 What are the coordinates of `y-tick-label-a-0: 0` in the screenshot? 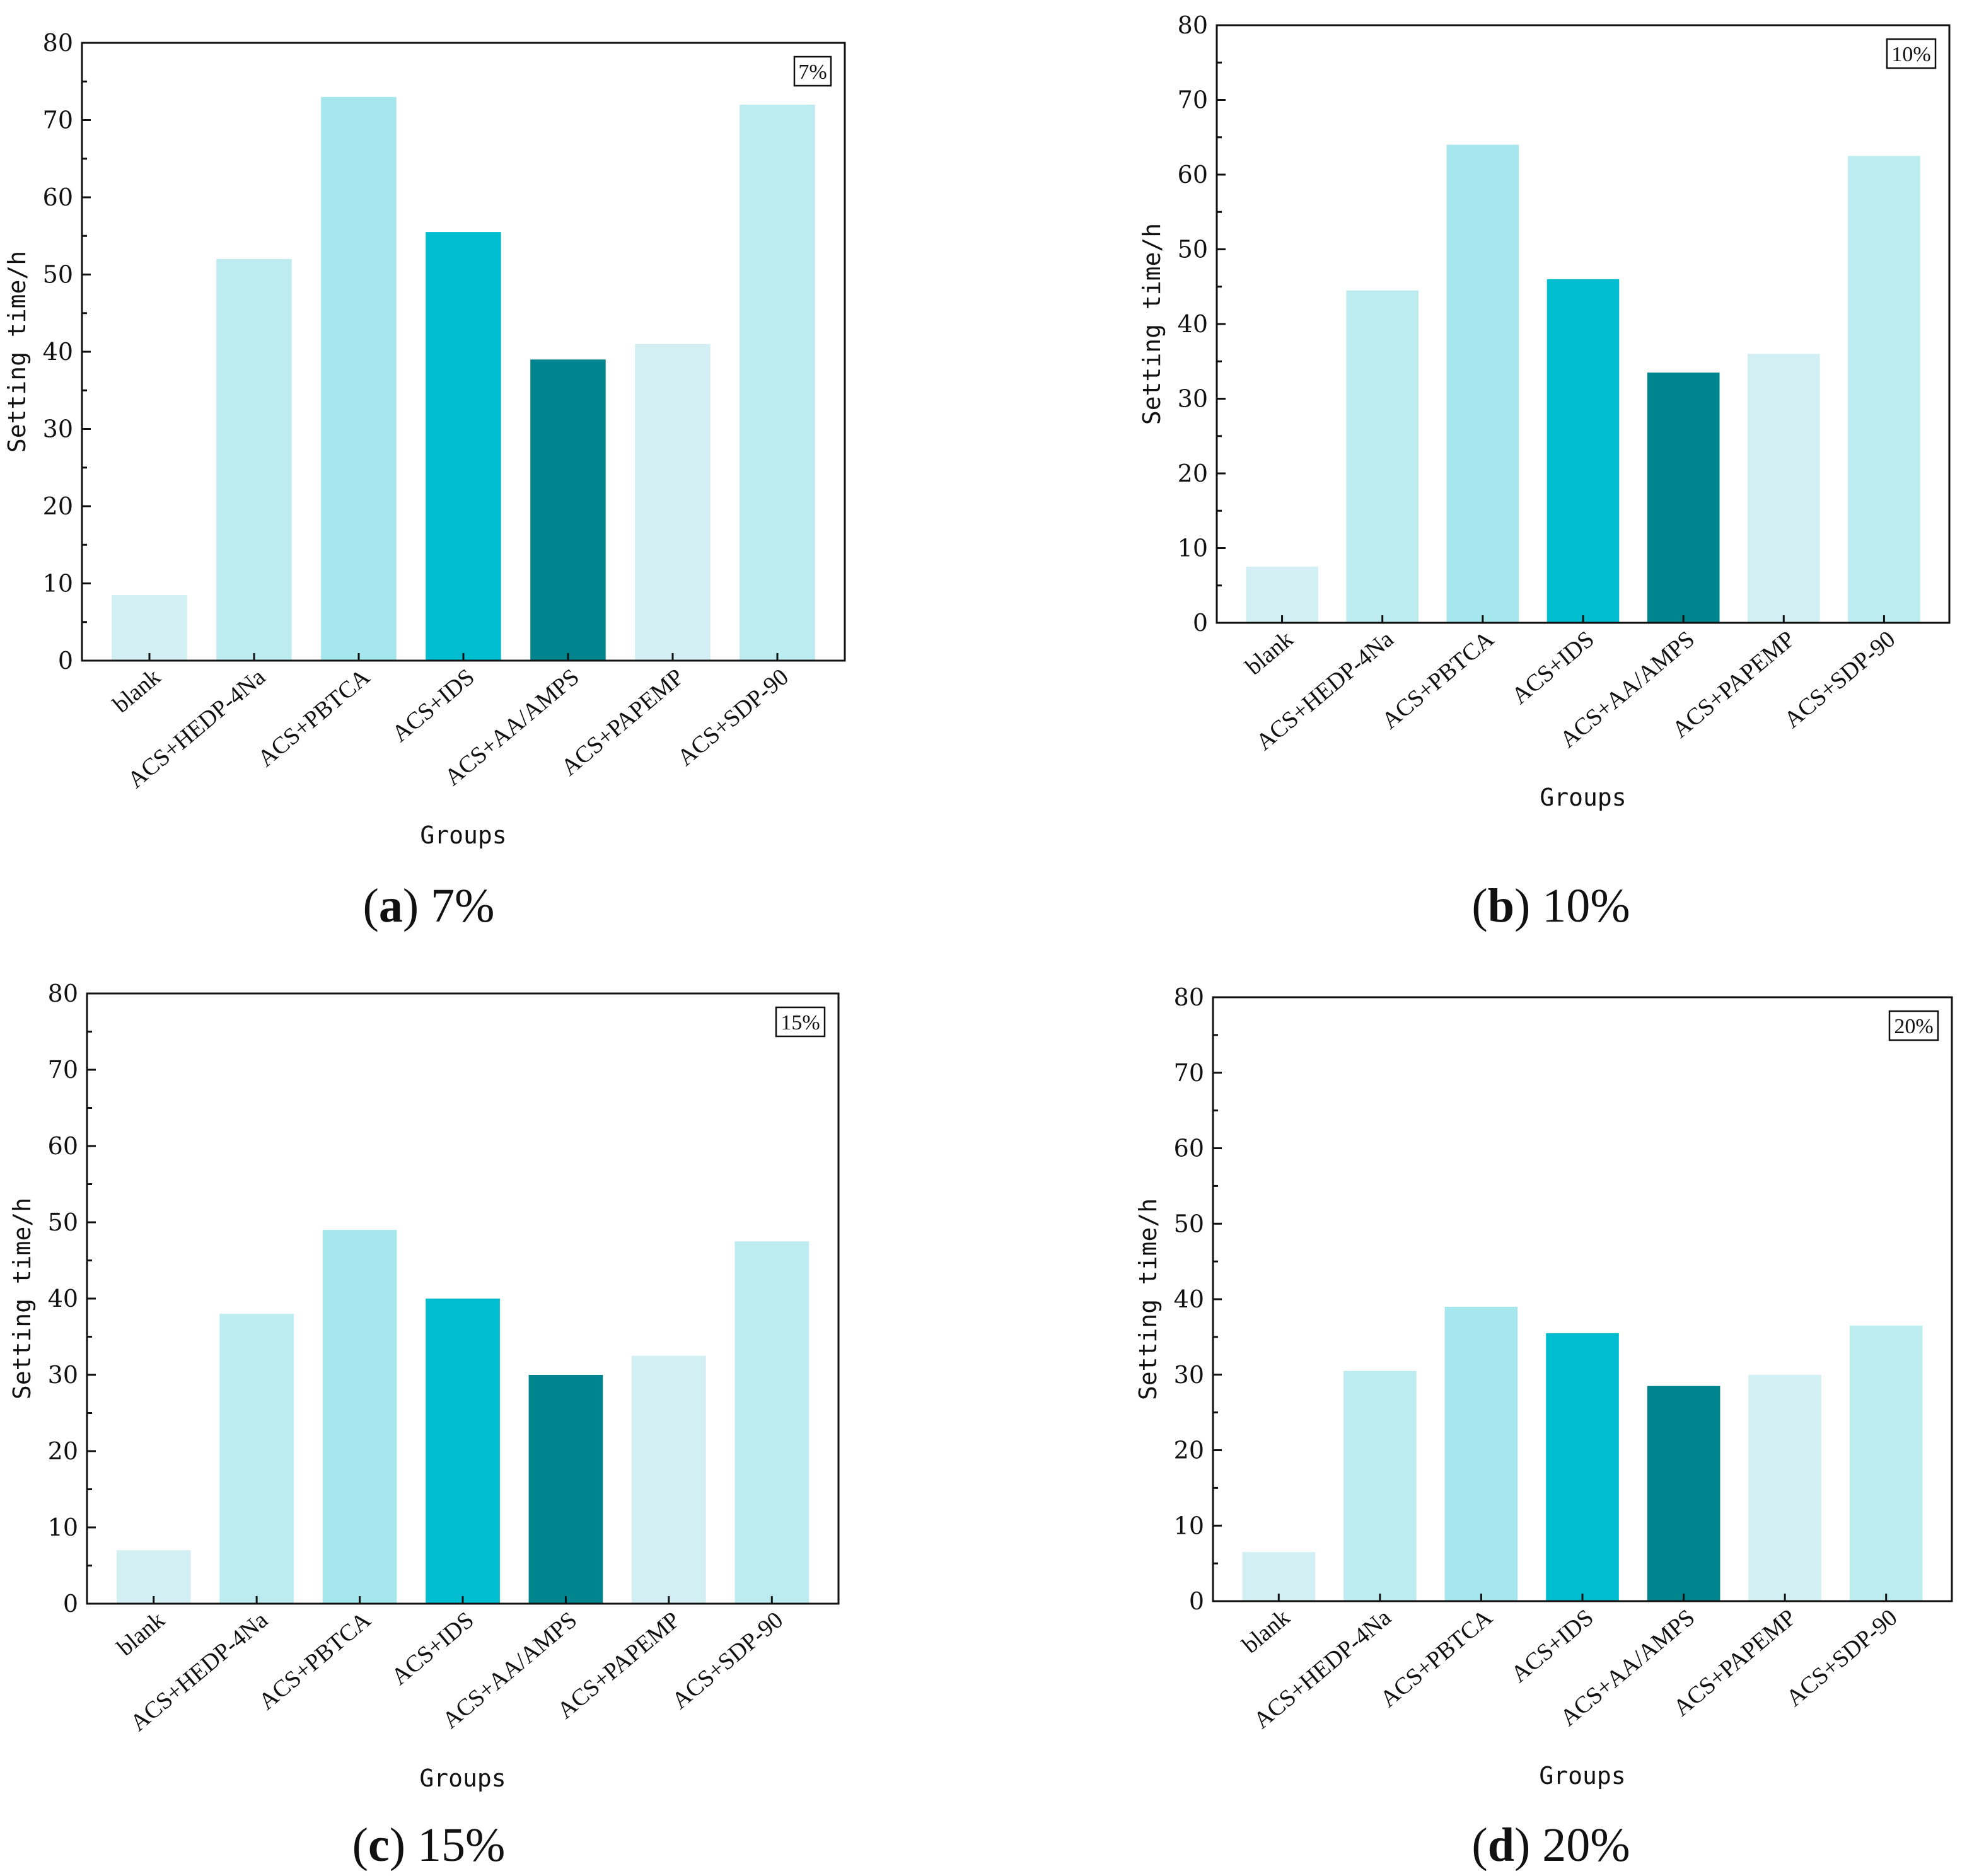 It's located at (65, 661).